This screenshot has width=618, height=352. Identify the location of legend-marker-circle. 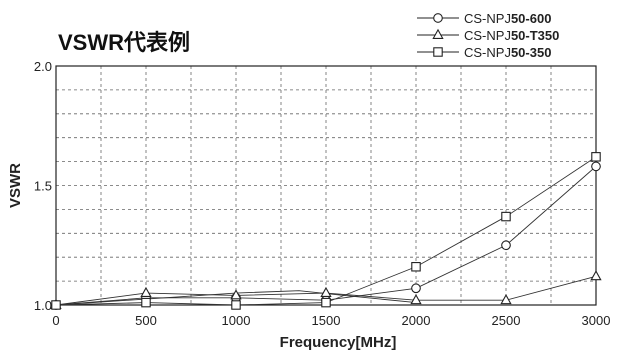
(438, 18).